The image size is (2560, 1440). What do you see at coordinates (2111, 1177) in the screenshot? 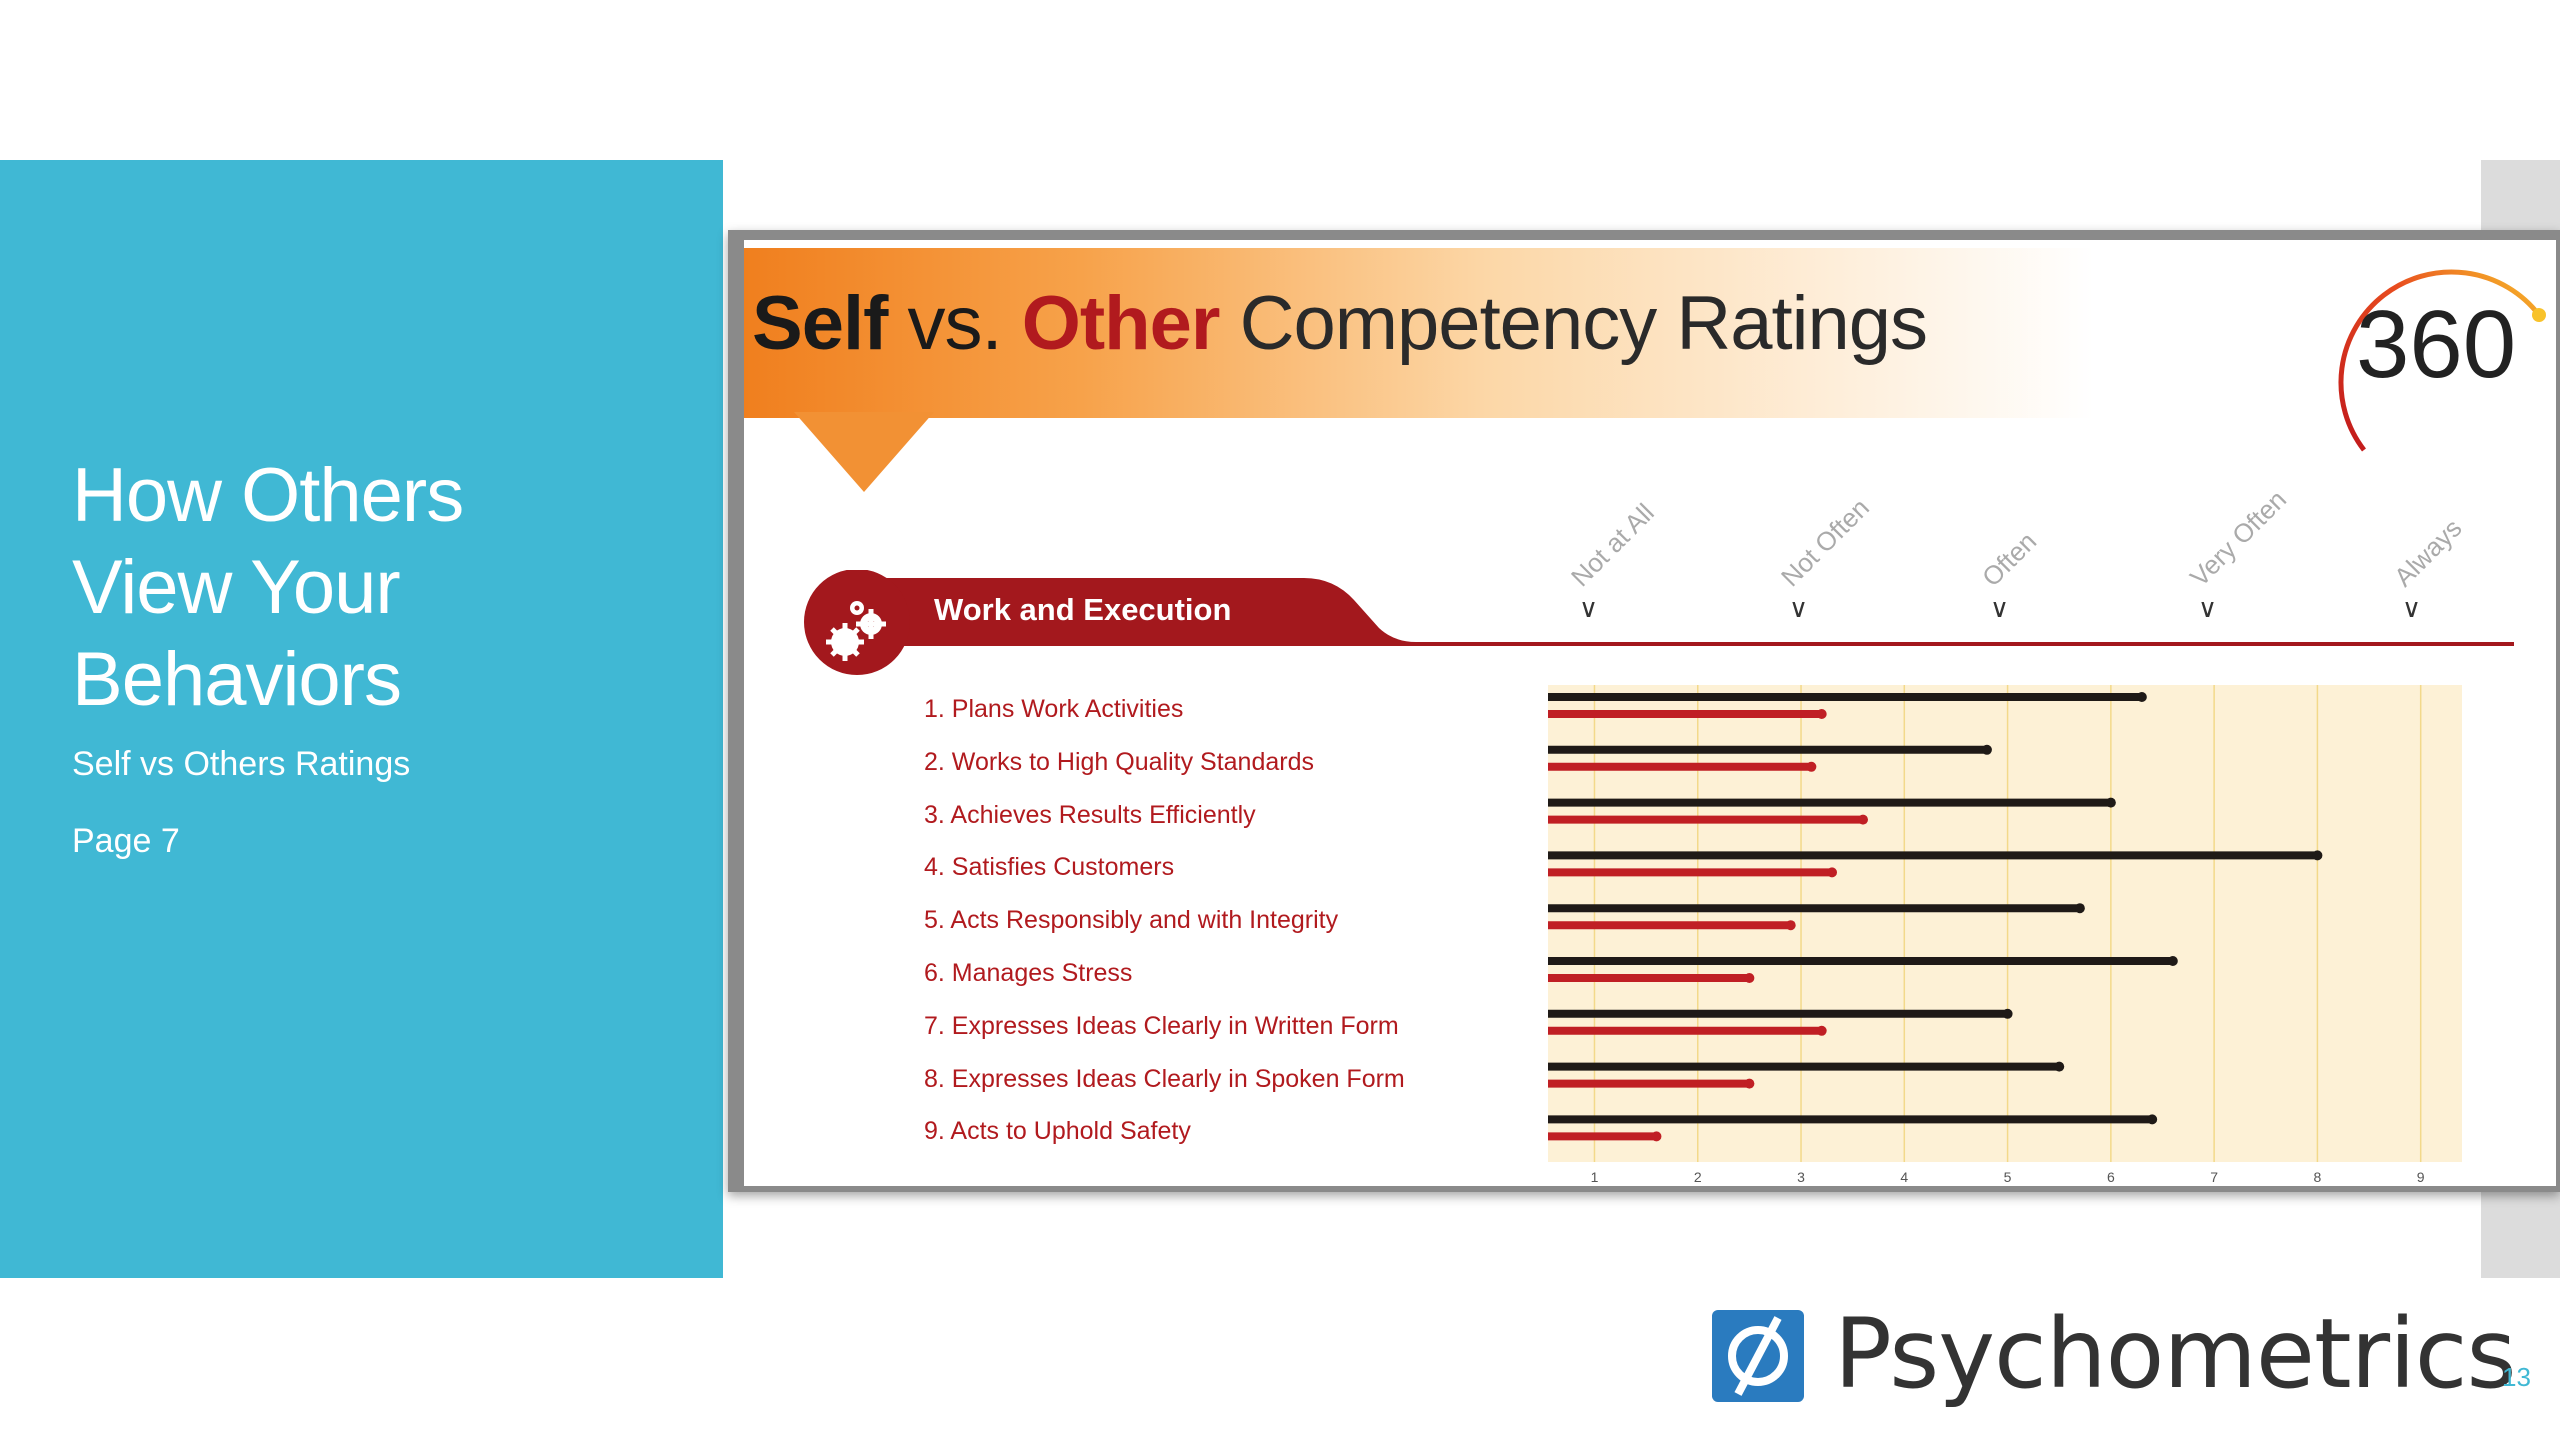
I see `x-tick-label-6: 6` at bounding box center [2111, 1177].